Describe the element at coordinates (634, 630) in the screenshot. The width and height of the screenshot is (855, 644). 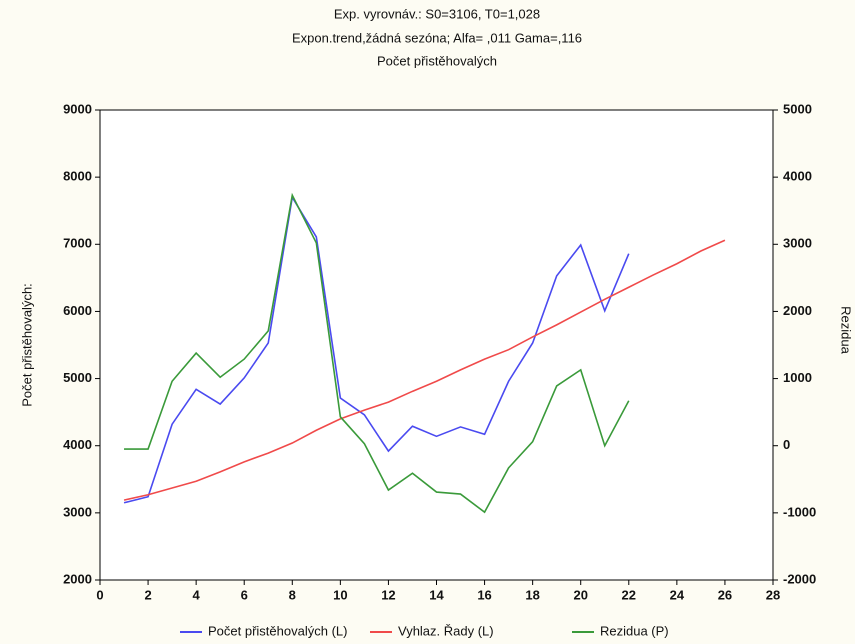
I see `legend-label: Rezidua (P)` at that location.